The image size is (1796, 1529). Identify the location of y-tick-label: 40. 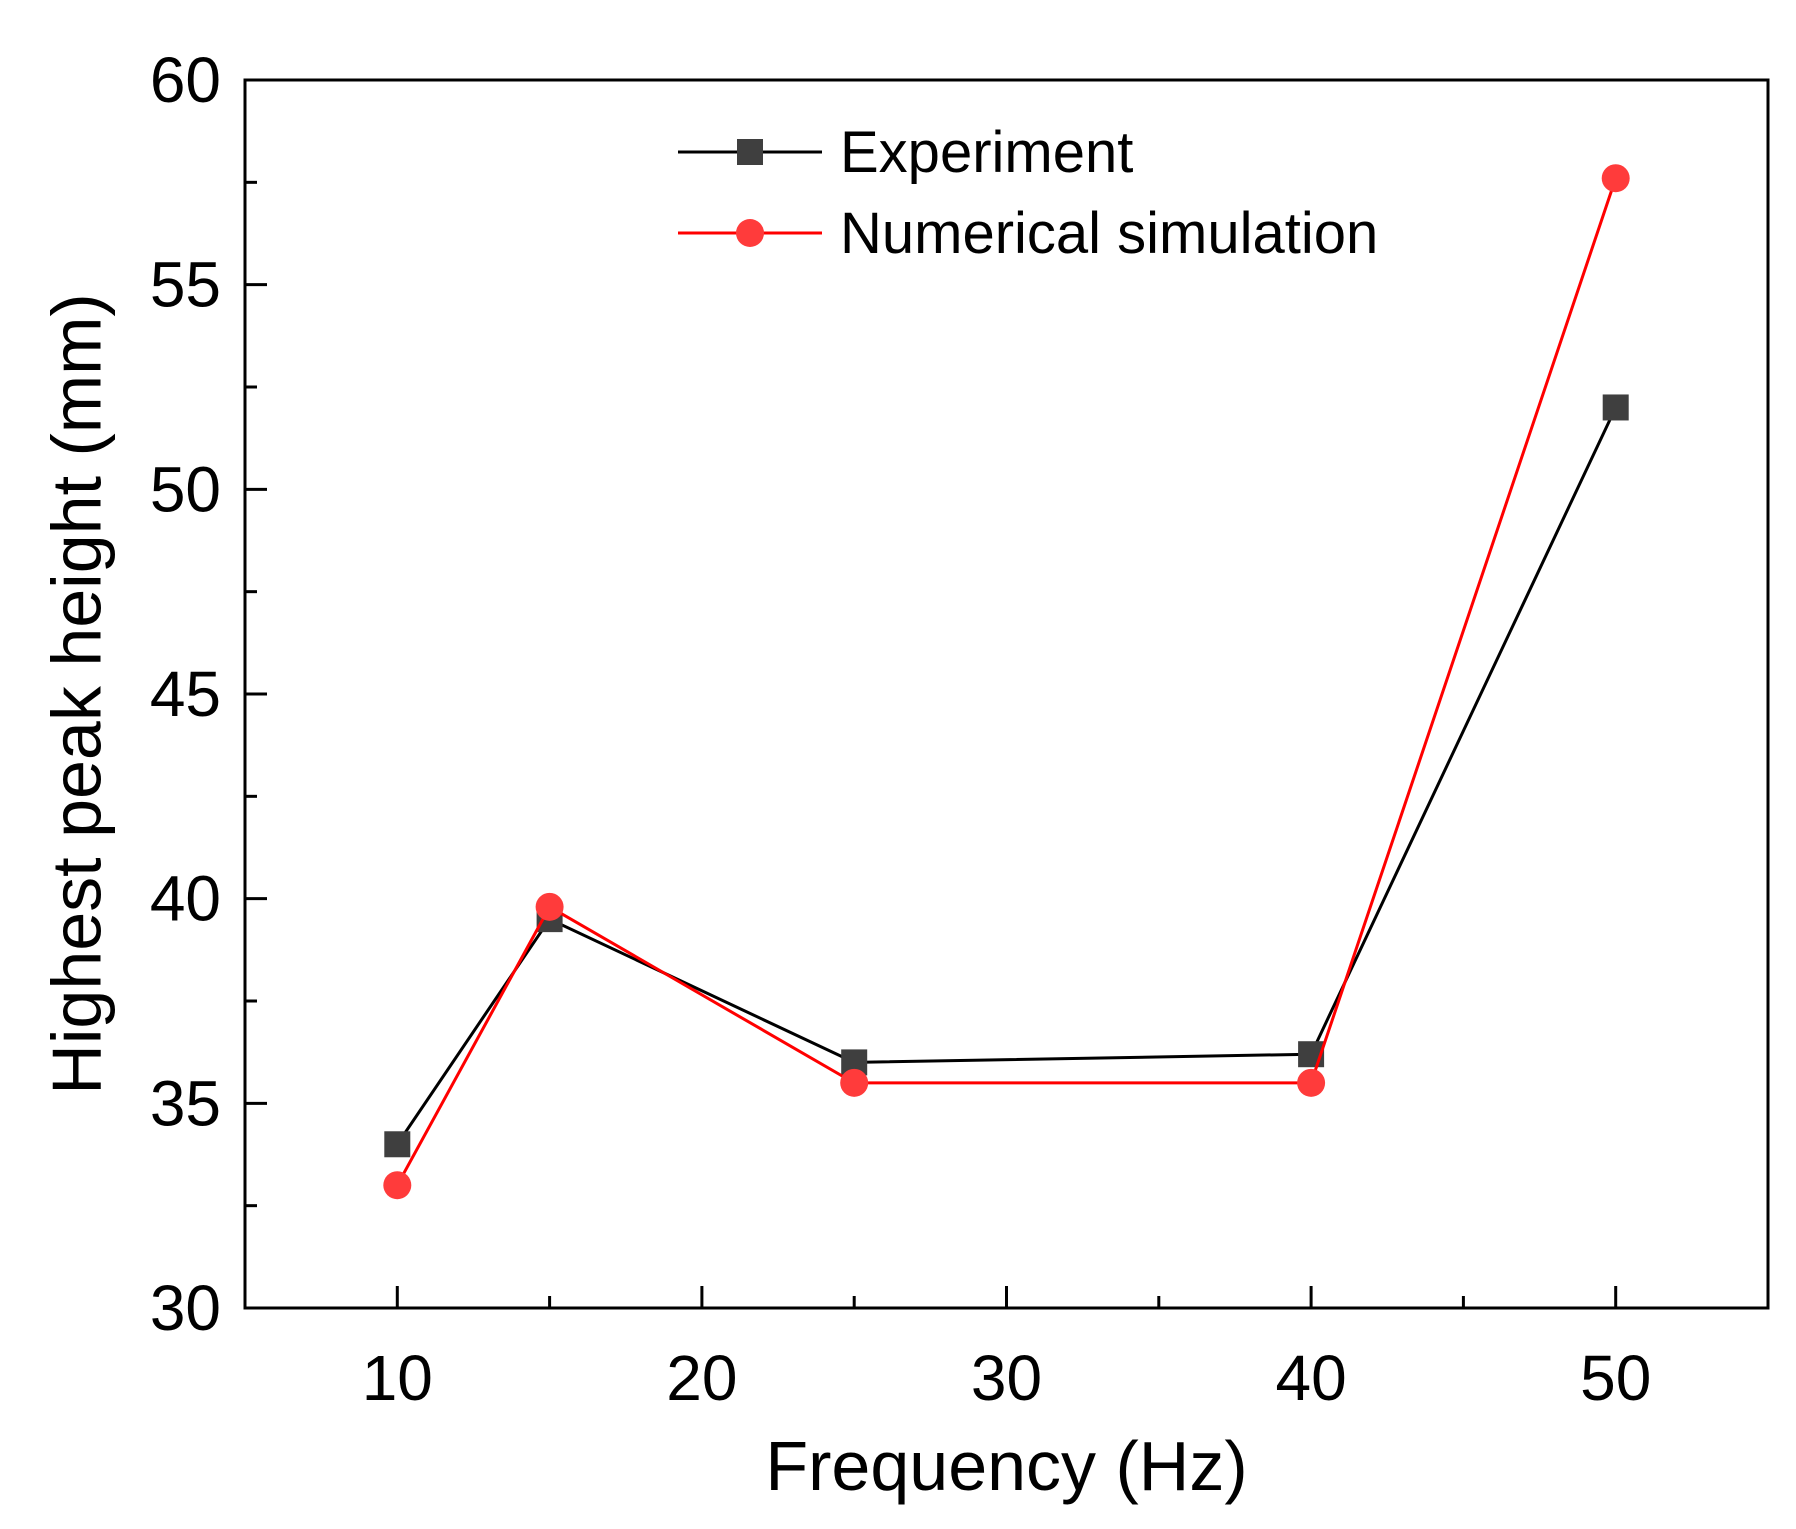
(185, 899).